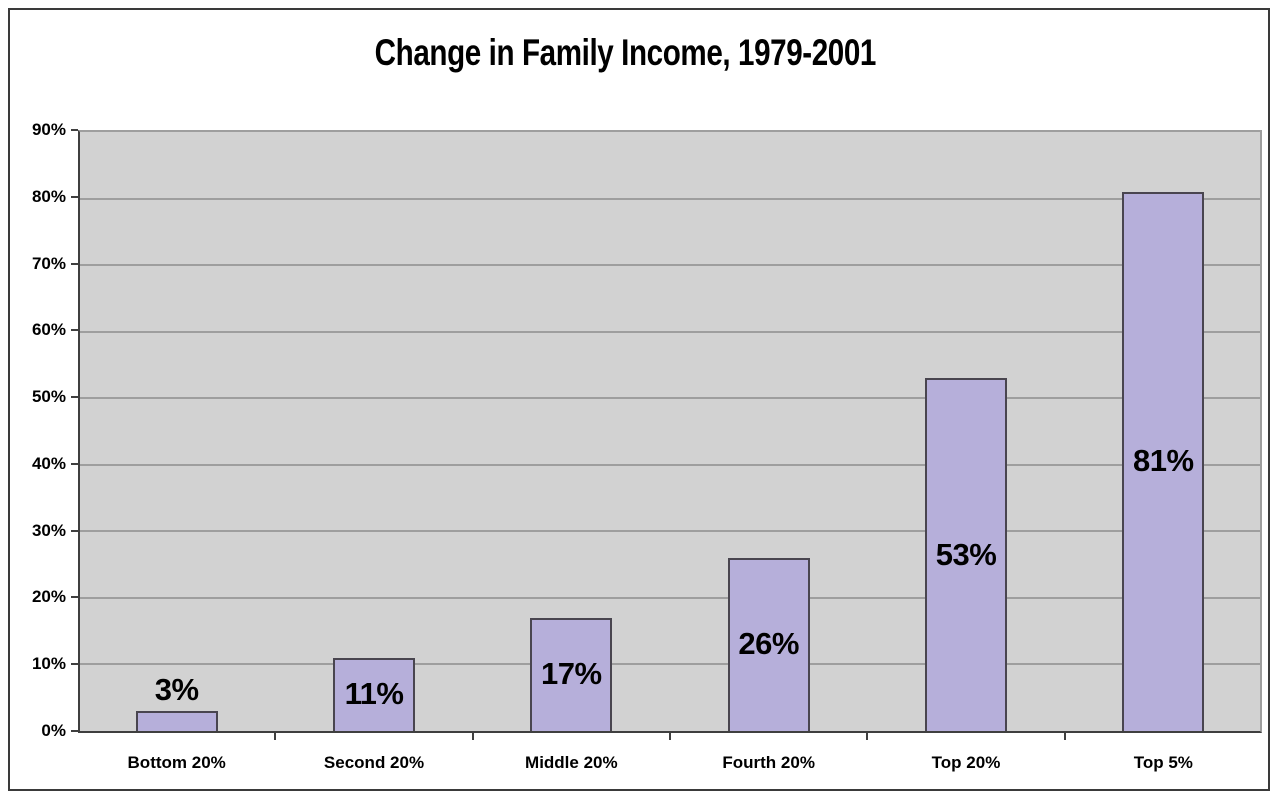 Image resolution: width=1280 pixels, height=806 pixels. Describe the element at coordinates (53, 730) in the screenshot. I see `y-tick-label: 0%` at that location.